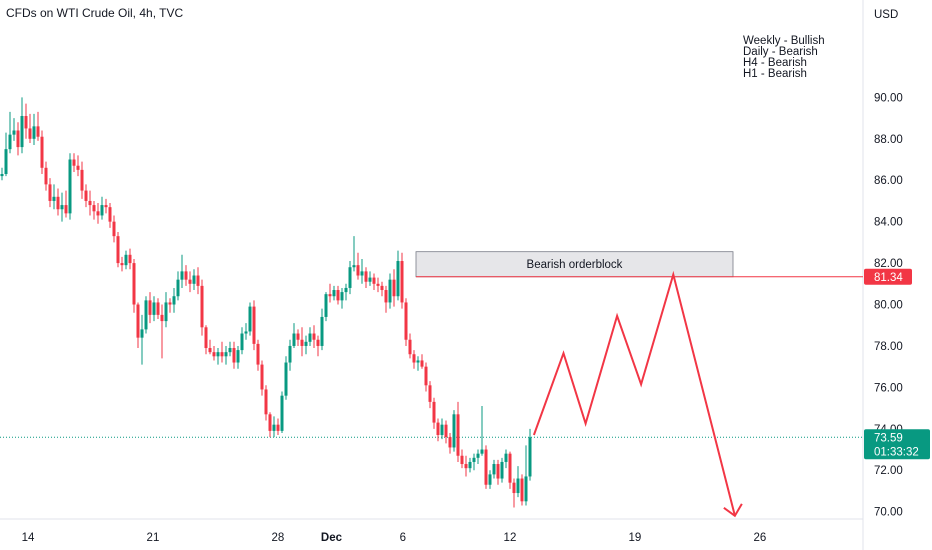 Image resolution: width=932 pixels, height=550 pixels. I want to click on y-tick-label: 88.00, so click(888, 140).